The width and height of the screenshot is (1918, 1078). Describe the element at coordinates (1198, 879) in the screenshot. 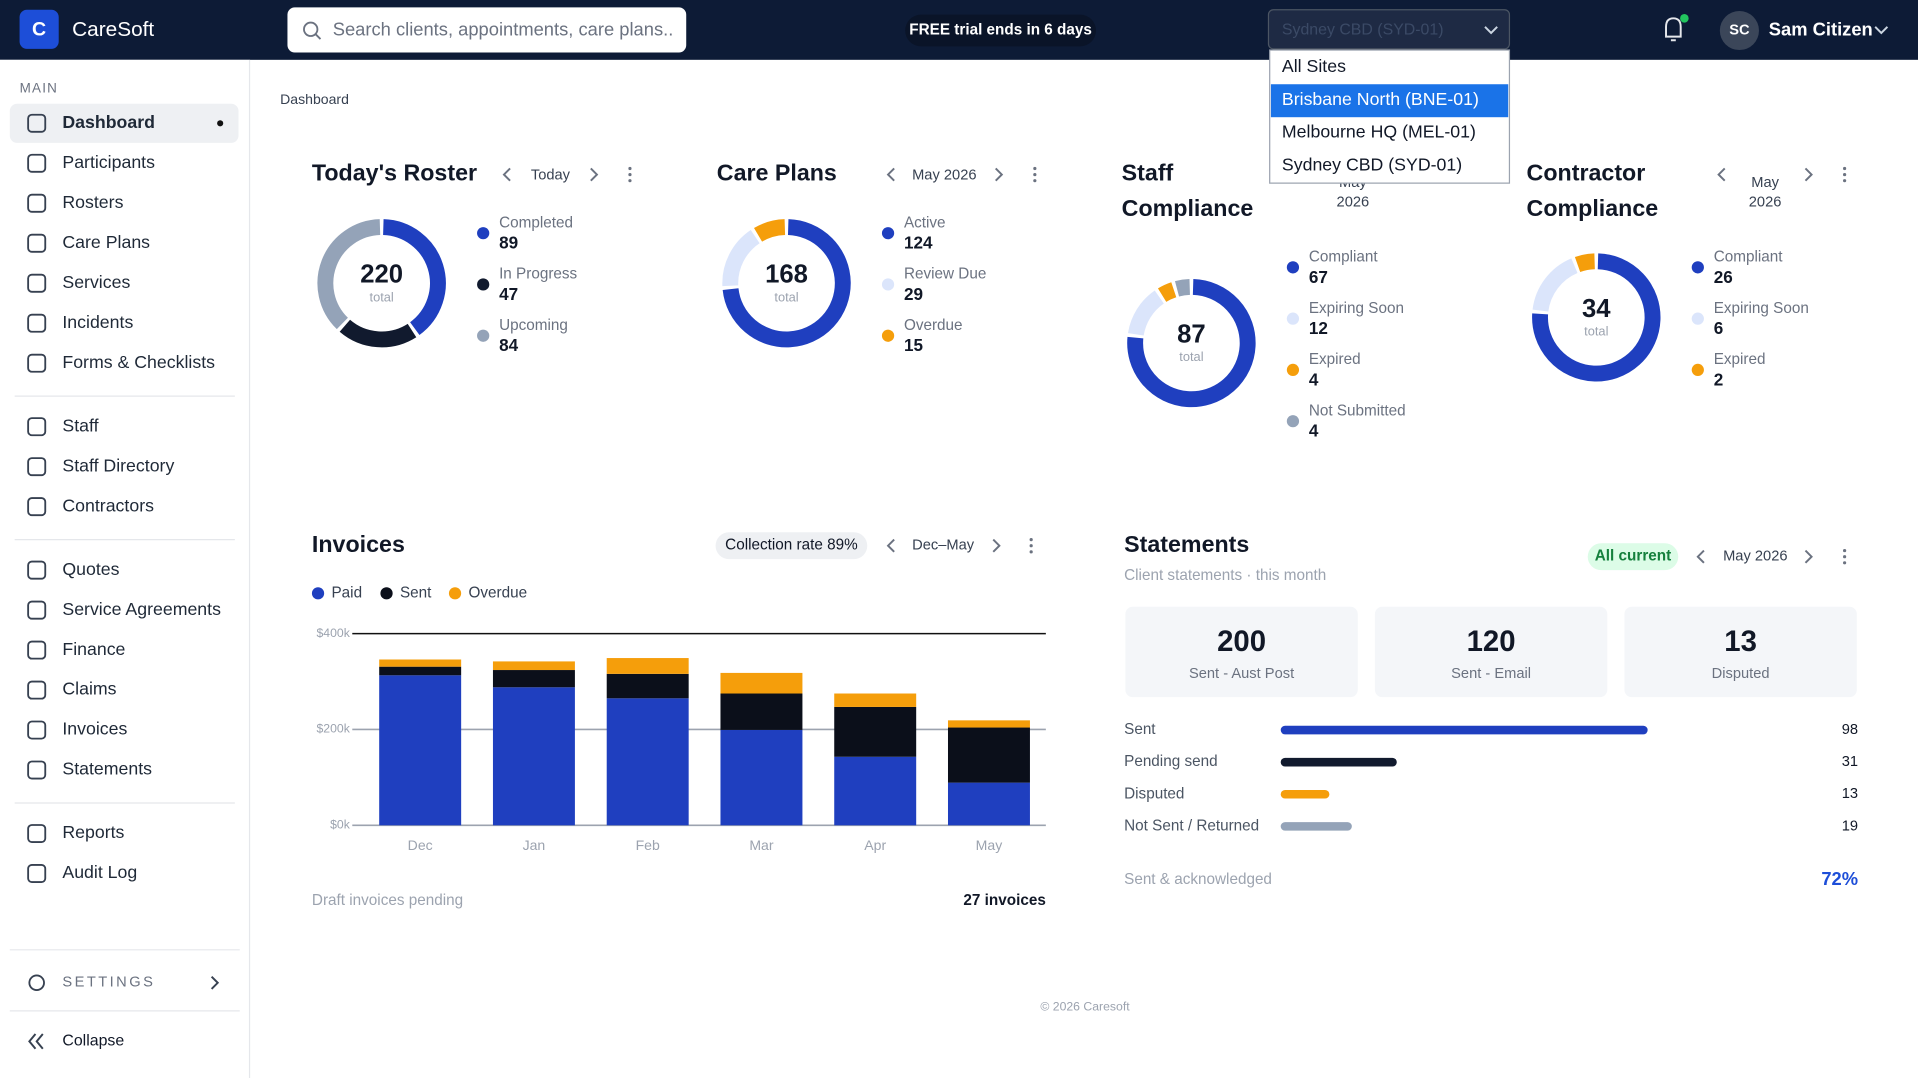

I see `footer-label: Sent & acknowledged` at that location.